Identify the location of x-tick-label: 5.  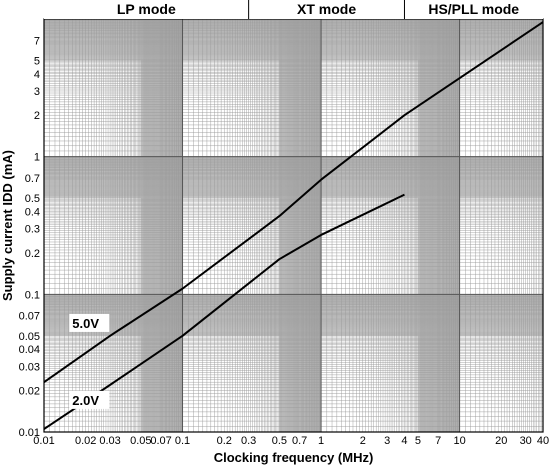
(418, 441).